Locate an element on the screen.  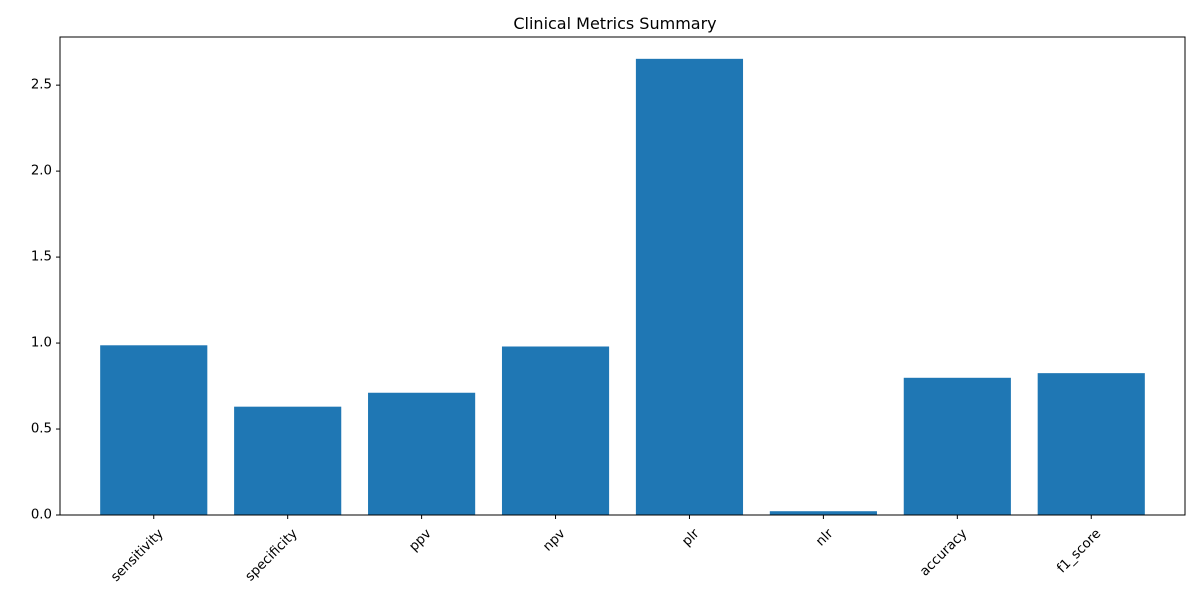
y-tick-label: 2.5 is located at coordinates (41, 85).